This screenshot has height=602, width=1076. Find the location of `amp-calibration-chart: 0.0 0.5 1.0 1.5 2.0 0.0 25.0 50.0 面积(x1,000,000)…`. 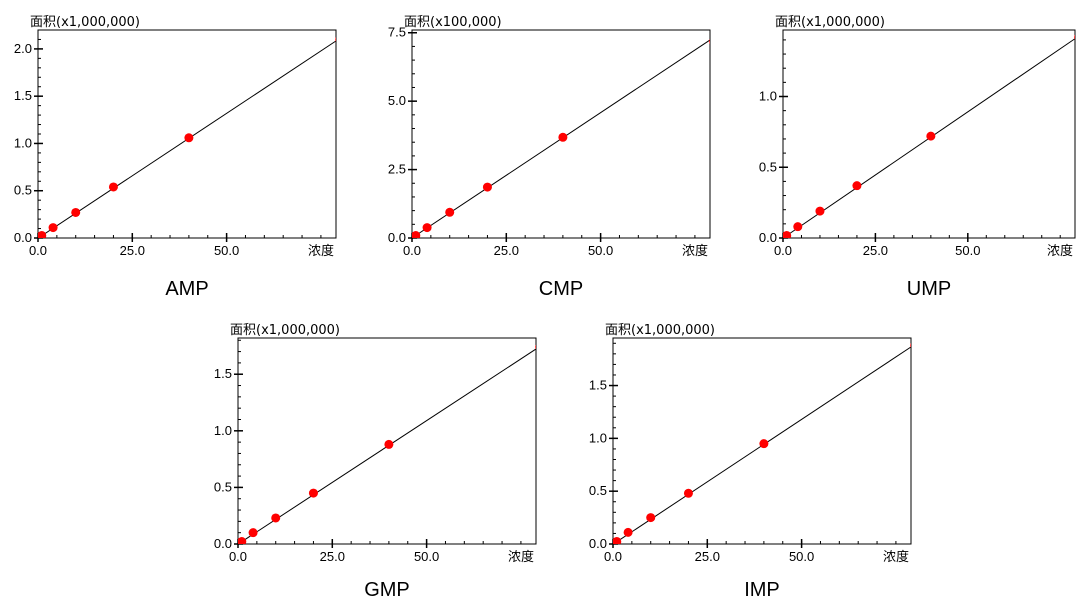

amp-calibration-chart: 0.0 0.5 1.0 1.5 2.0 0.0 25.0 50.0 面积(x1,000,000)… is located at coordinates (175, 157).